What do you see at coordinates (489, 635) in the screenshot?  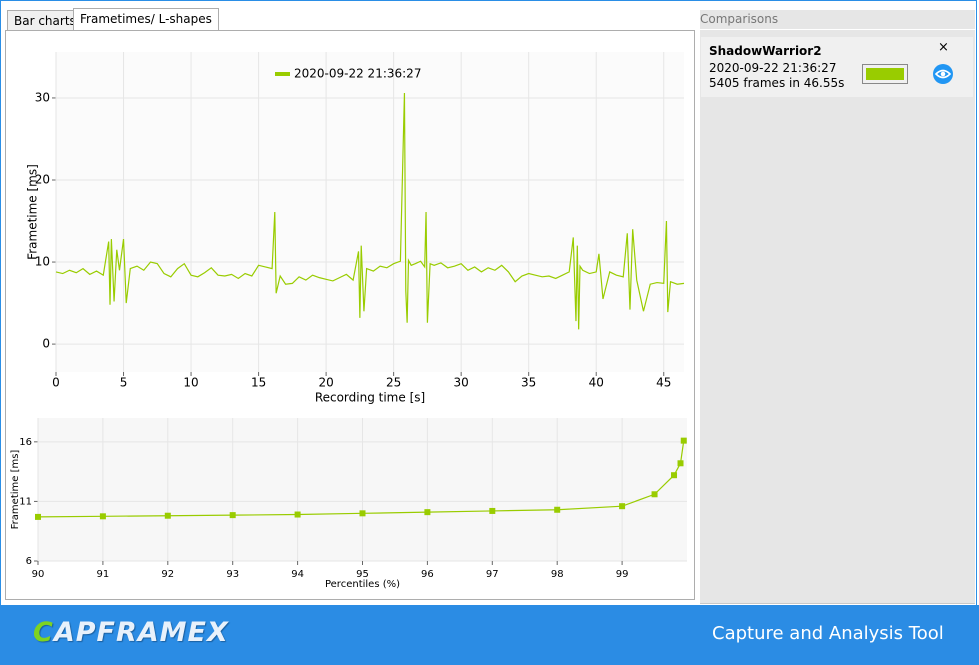 I see `footer: CAPFRAMEX Capture and Analysis Tool` at bounding box center [489, 635].